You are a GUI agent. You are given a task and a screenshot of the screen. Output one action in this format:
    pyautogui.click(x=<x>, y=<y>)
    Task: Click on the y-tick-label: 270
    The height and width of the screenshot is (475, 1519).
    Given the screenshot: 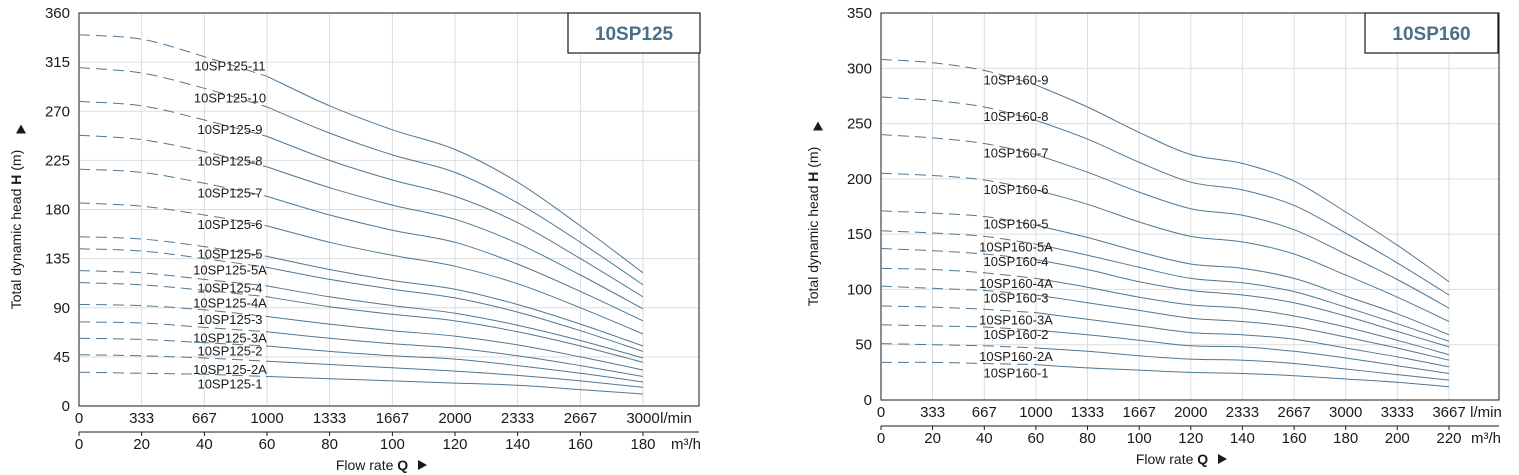 What is the action you would take?
    pyautogui.click(x=57, y=111)
    